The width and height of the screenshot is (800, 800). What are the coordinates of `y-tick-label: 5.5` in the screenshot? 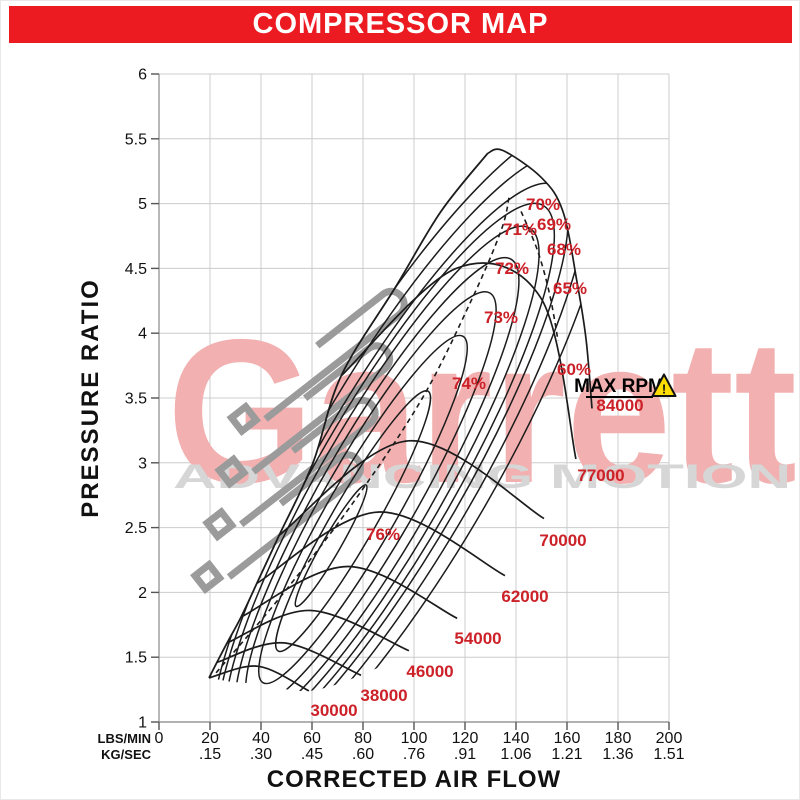 It's located at (136, 139).